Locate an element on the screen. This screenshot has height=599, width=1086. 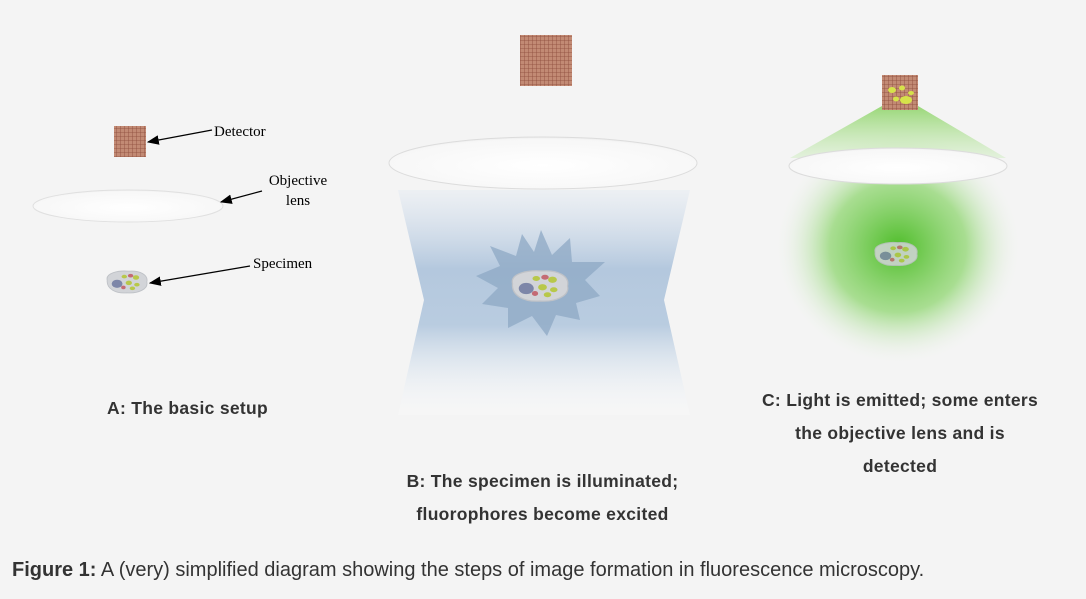
detector-arrow is located at coordinates (179, 137).